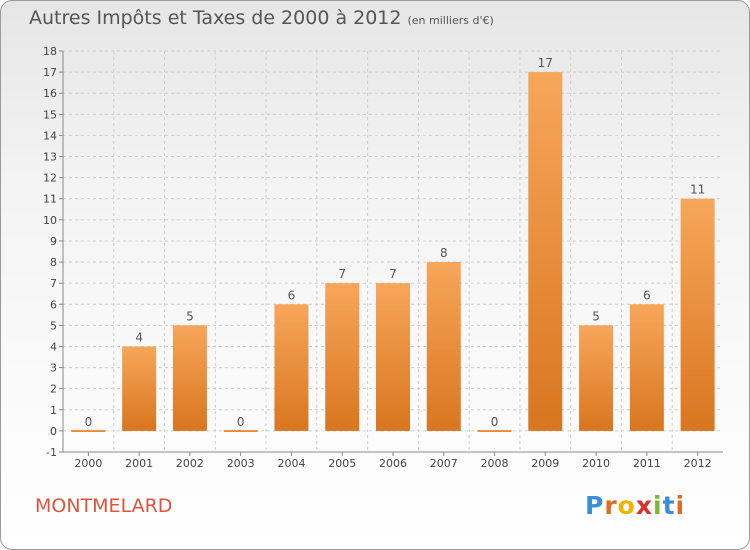 The height and width of the screenshot is (550, 750). I want to click on x-tick-label: 2001, so click(139, 463).